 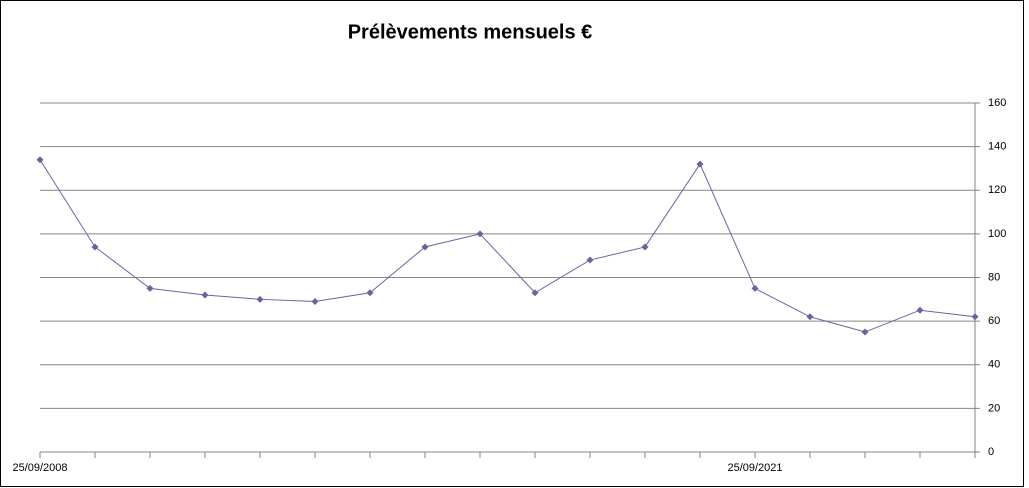 What do you see at coordinates (994, 277) in the screenshot?
I see `y-tick-label: 80` at bounding box center [994, 277].